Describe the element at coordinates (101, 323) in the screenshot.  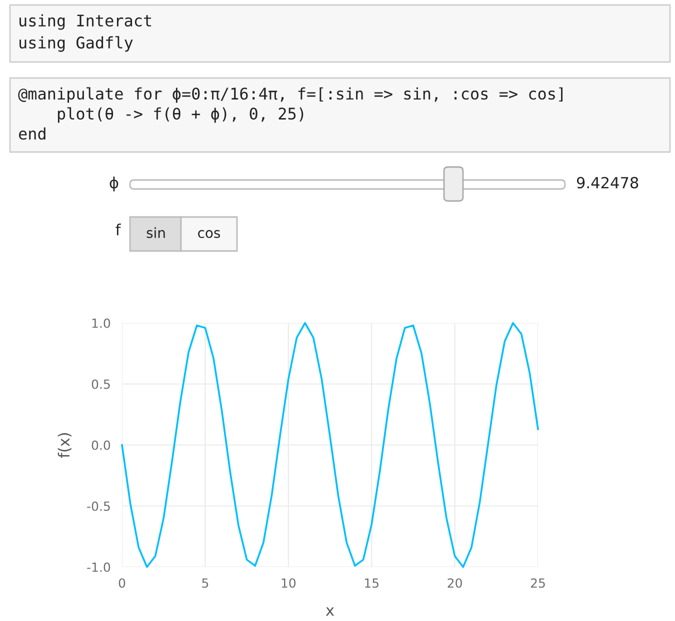
I see `y-tick-label: 1.0` at that location.